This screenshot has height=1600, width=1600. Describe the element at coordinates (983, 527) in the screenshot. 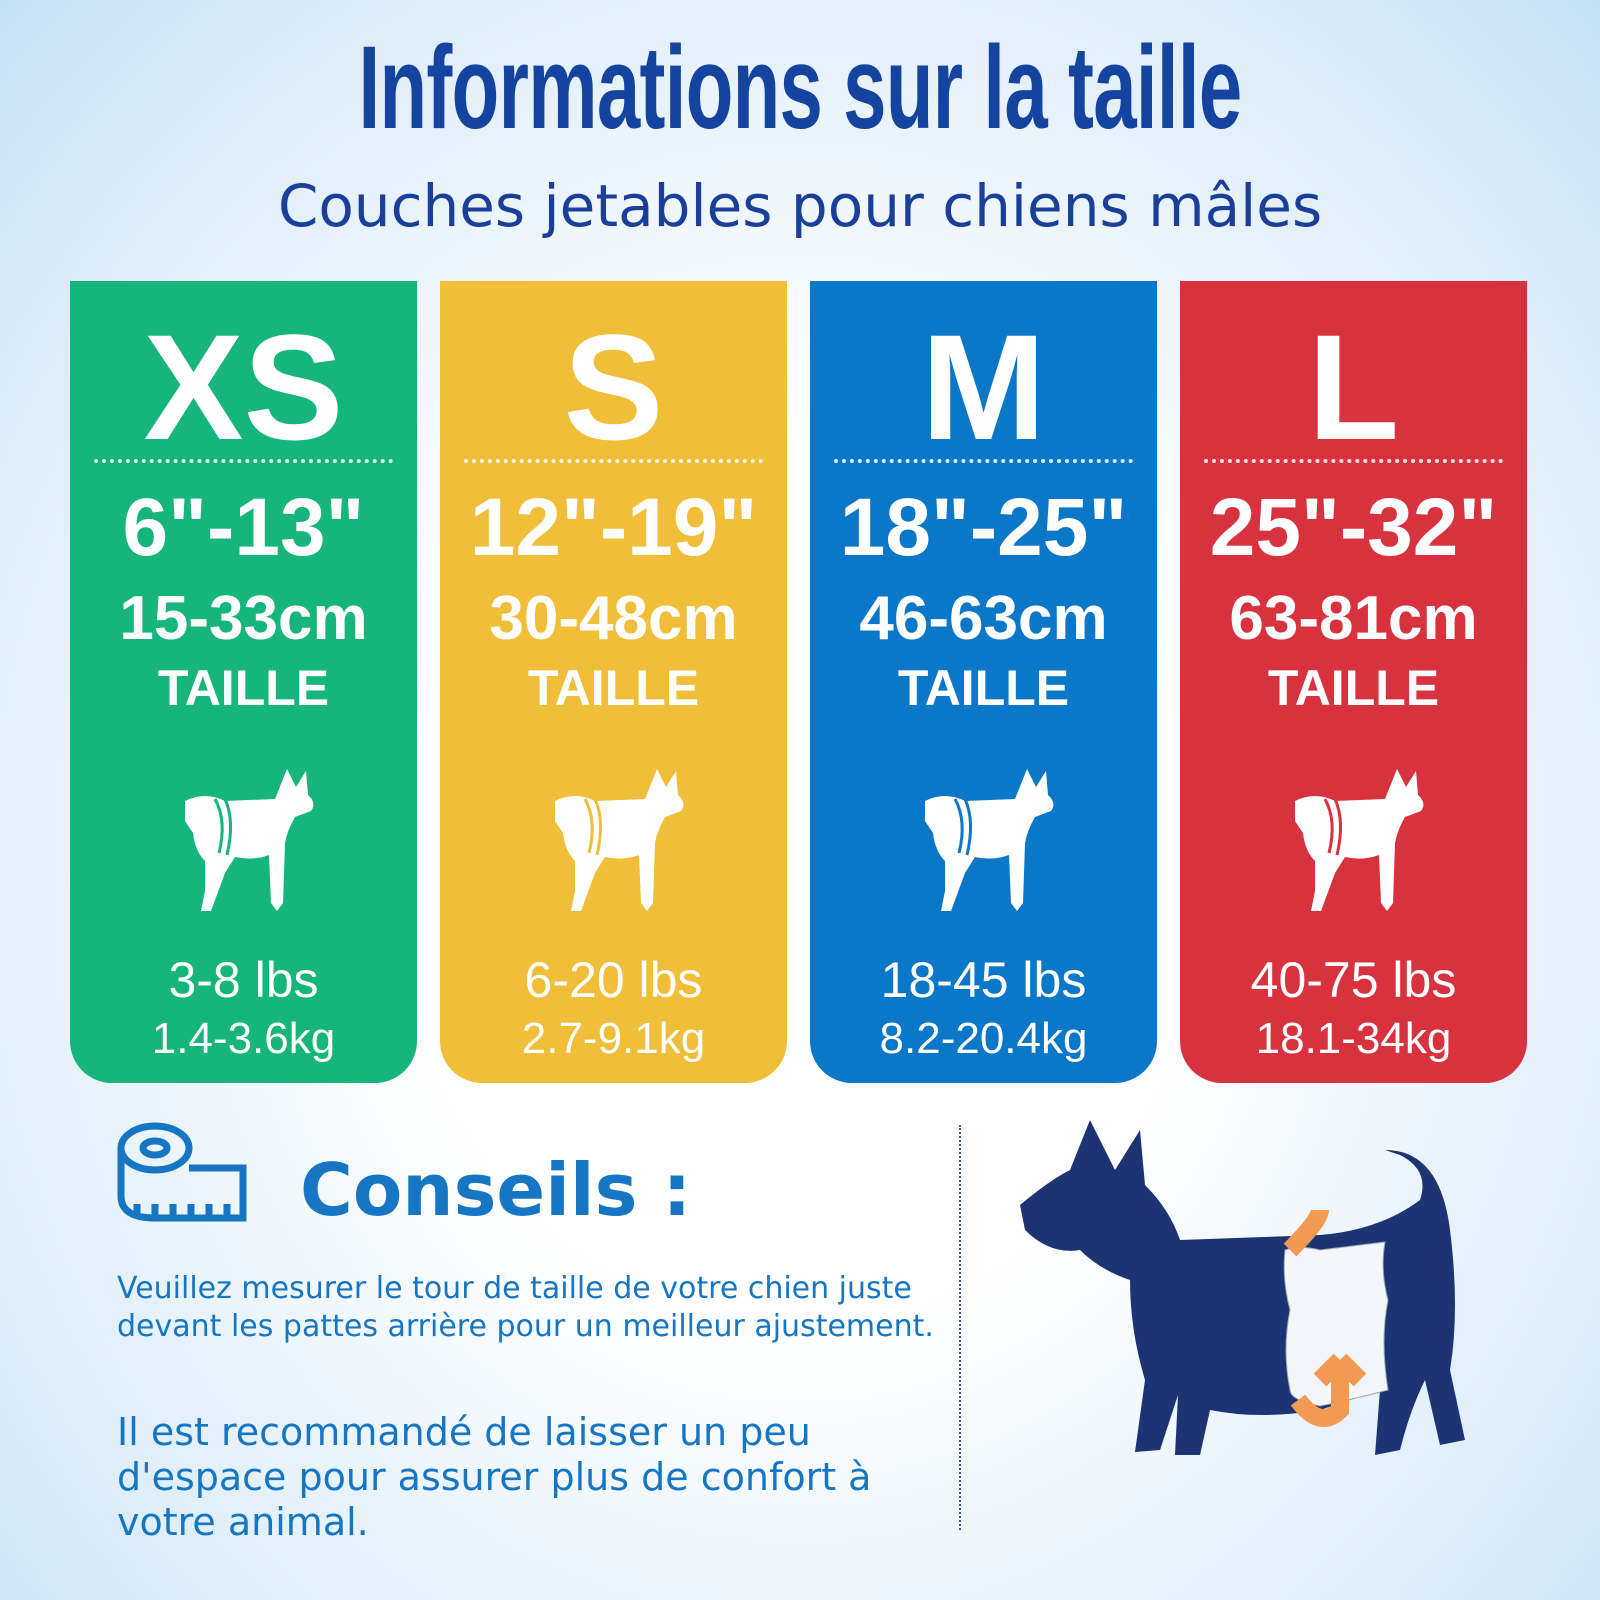

I see `waist-inches: 18"-25"` at that location.